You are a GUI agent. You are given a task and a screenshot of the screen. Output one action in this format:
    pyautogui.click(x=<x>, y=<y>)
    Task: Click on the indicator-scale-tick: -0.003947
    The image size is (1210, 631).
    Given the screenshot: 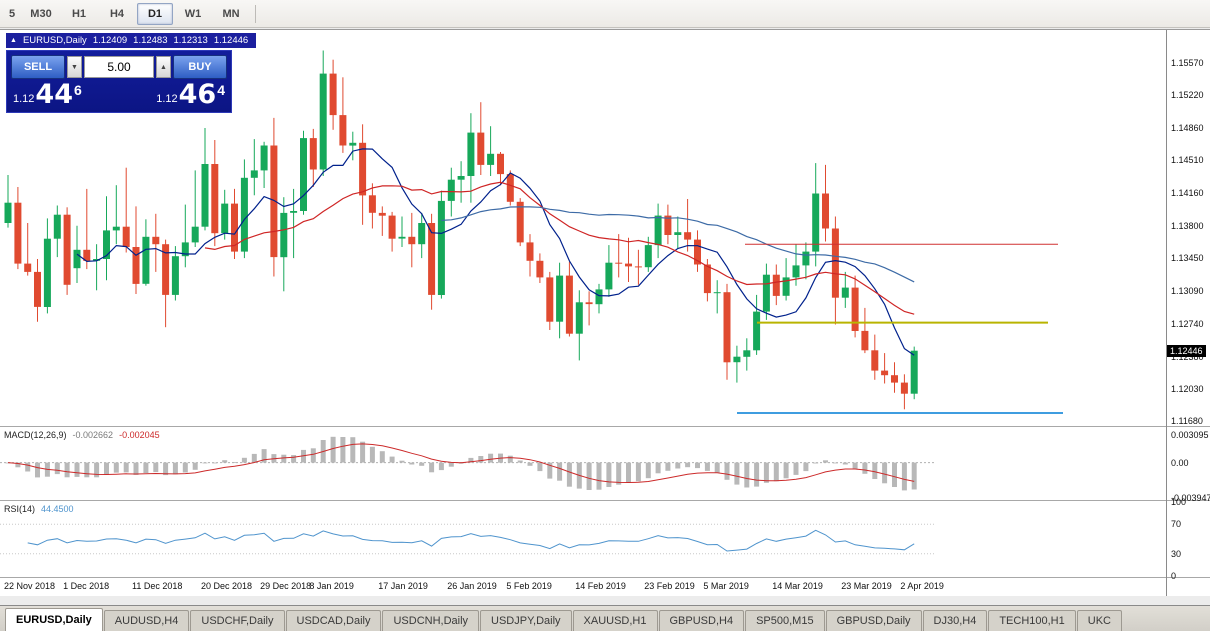 What is the action you would take?
    pyautogui.click(x=1190, y=497)
    